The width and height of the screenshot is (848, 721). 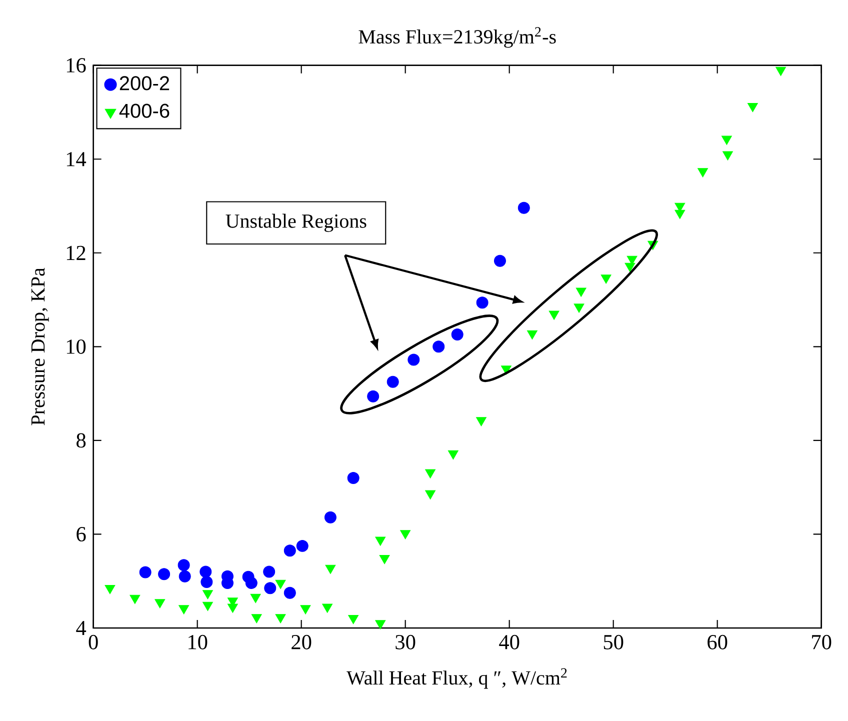 I want to click on y-axis-title: Pressure Drop, KPa, so click(x=40, y=347).